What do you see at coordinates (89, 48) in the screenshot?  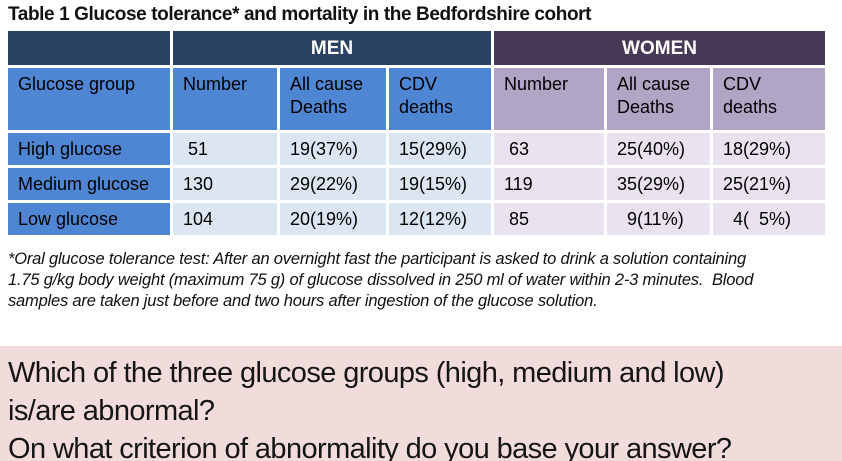 I see `table-corner-cell` at bounding box center [89, 48].